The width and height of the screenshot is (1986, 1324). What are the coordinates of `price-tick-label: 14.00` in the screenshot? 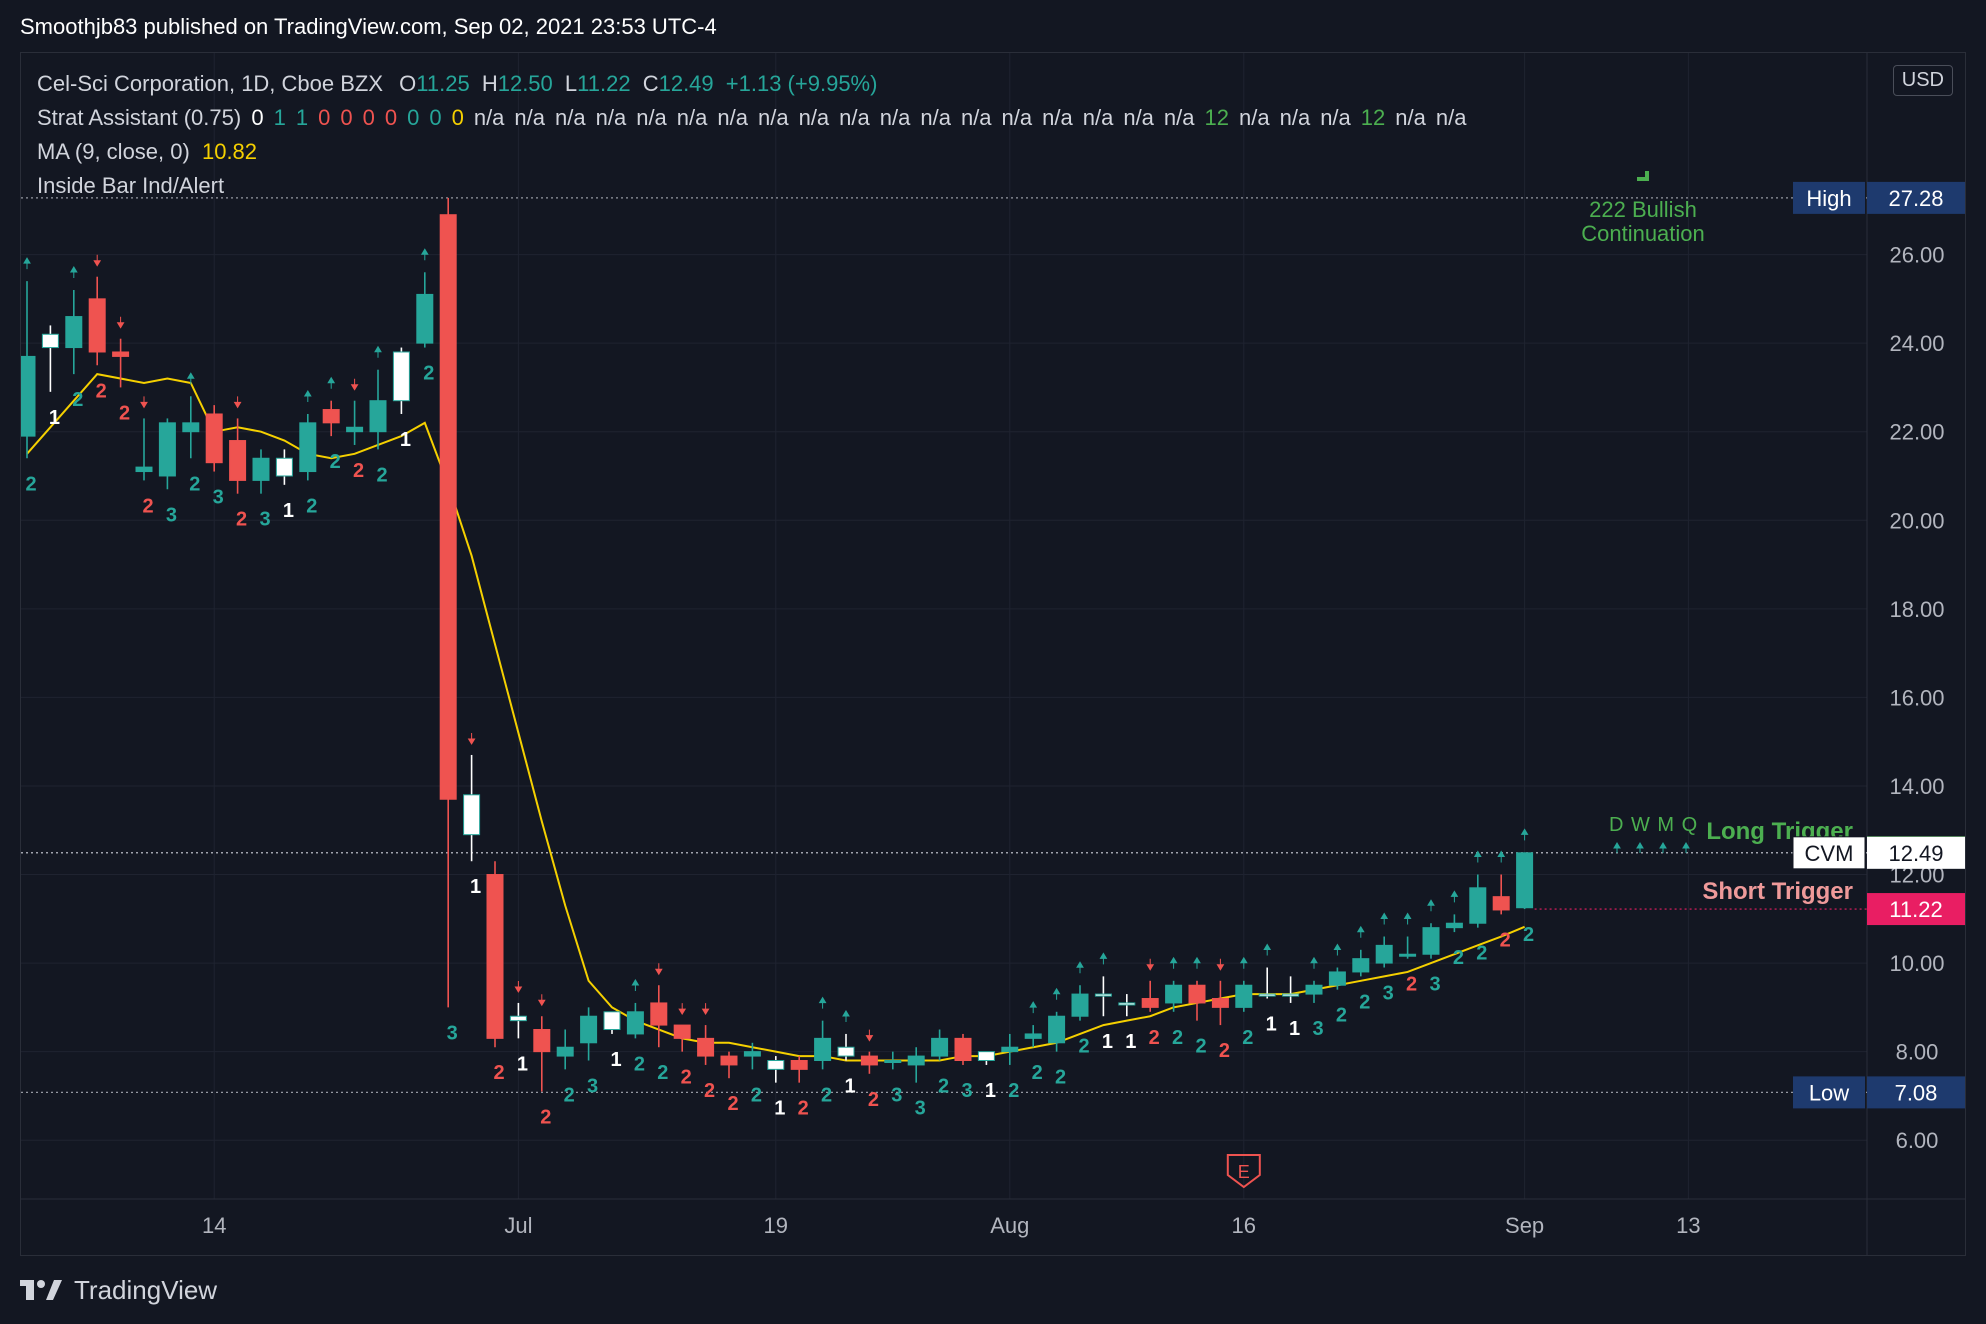 It's located at (1916, 786).